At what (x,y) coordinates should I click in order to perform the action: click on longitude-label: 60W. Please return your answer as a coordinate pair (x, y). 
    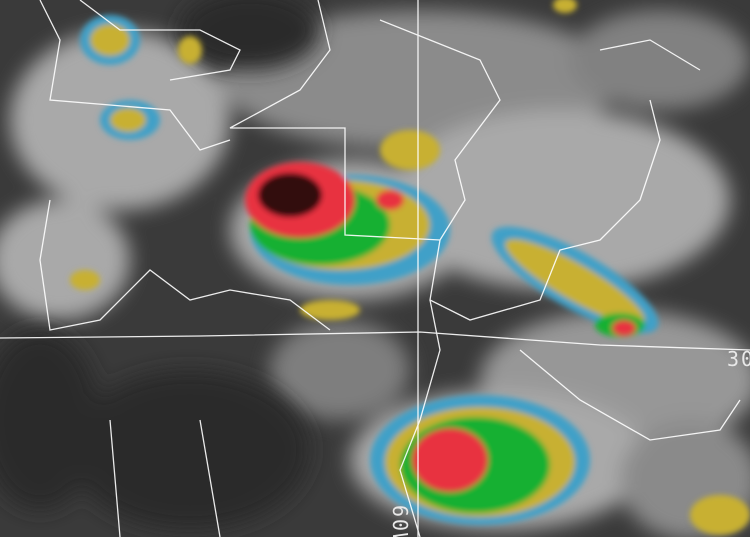
    Looking at the image, I should click on (400, 521).